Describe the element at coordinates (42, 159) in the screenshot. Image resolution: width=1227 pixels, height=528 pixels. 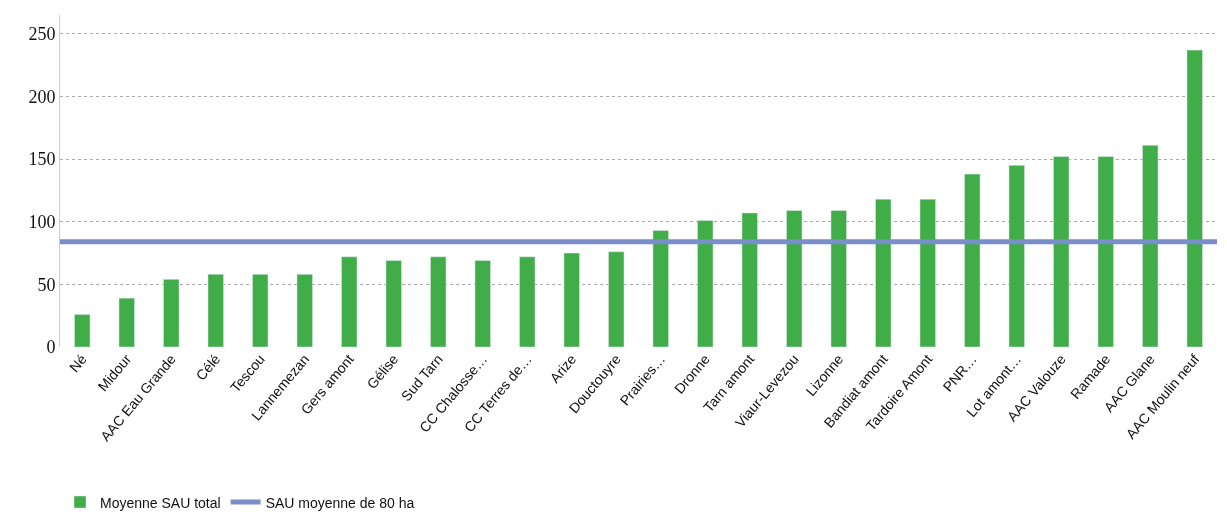
I see `y-tick-label: 150` at that location.